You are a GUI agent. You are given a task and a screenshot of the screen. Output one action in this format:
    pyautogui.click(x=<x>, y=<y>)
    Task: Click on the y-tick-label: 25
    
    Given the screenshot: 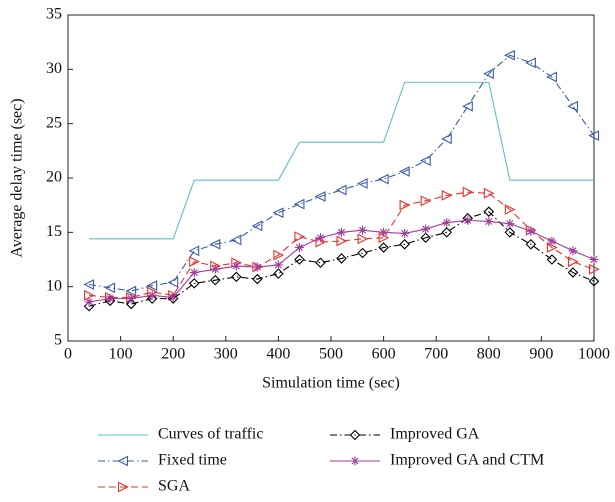 What is the action you would take?
    pyautogui.click(x=54, y=122)
    